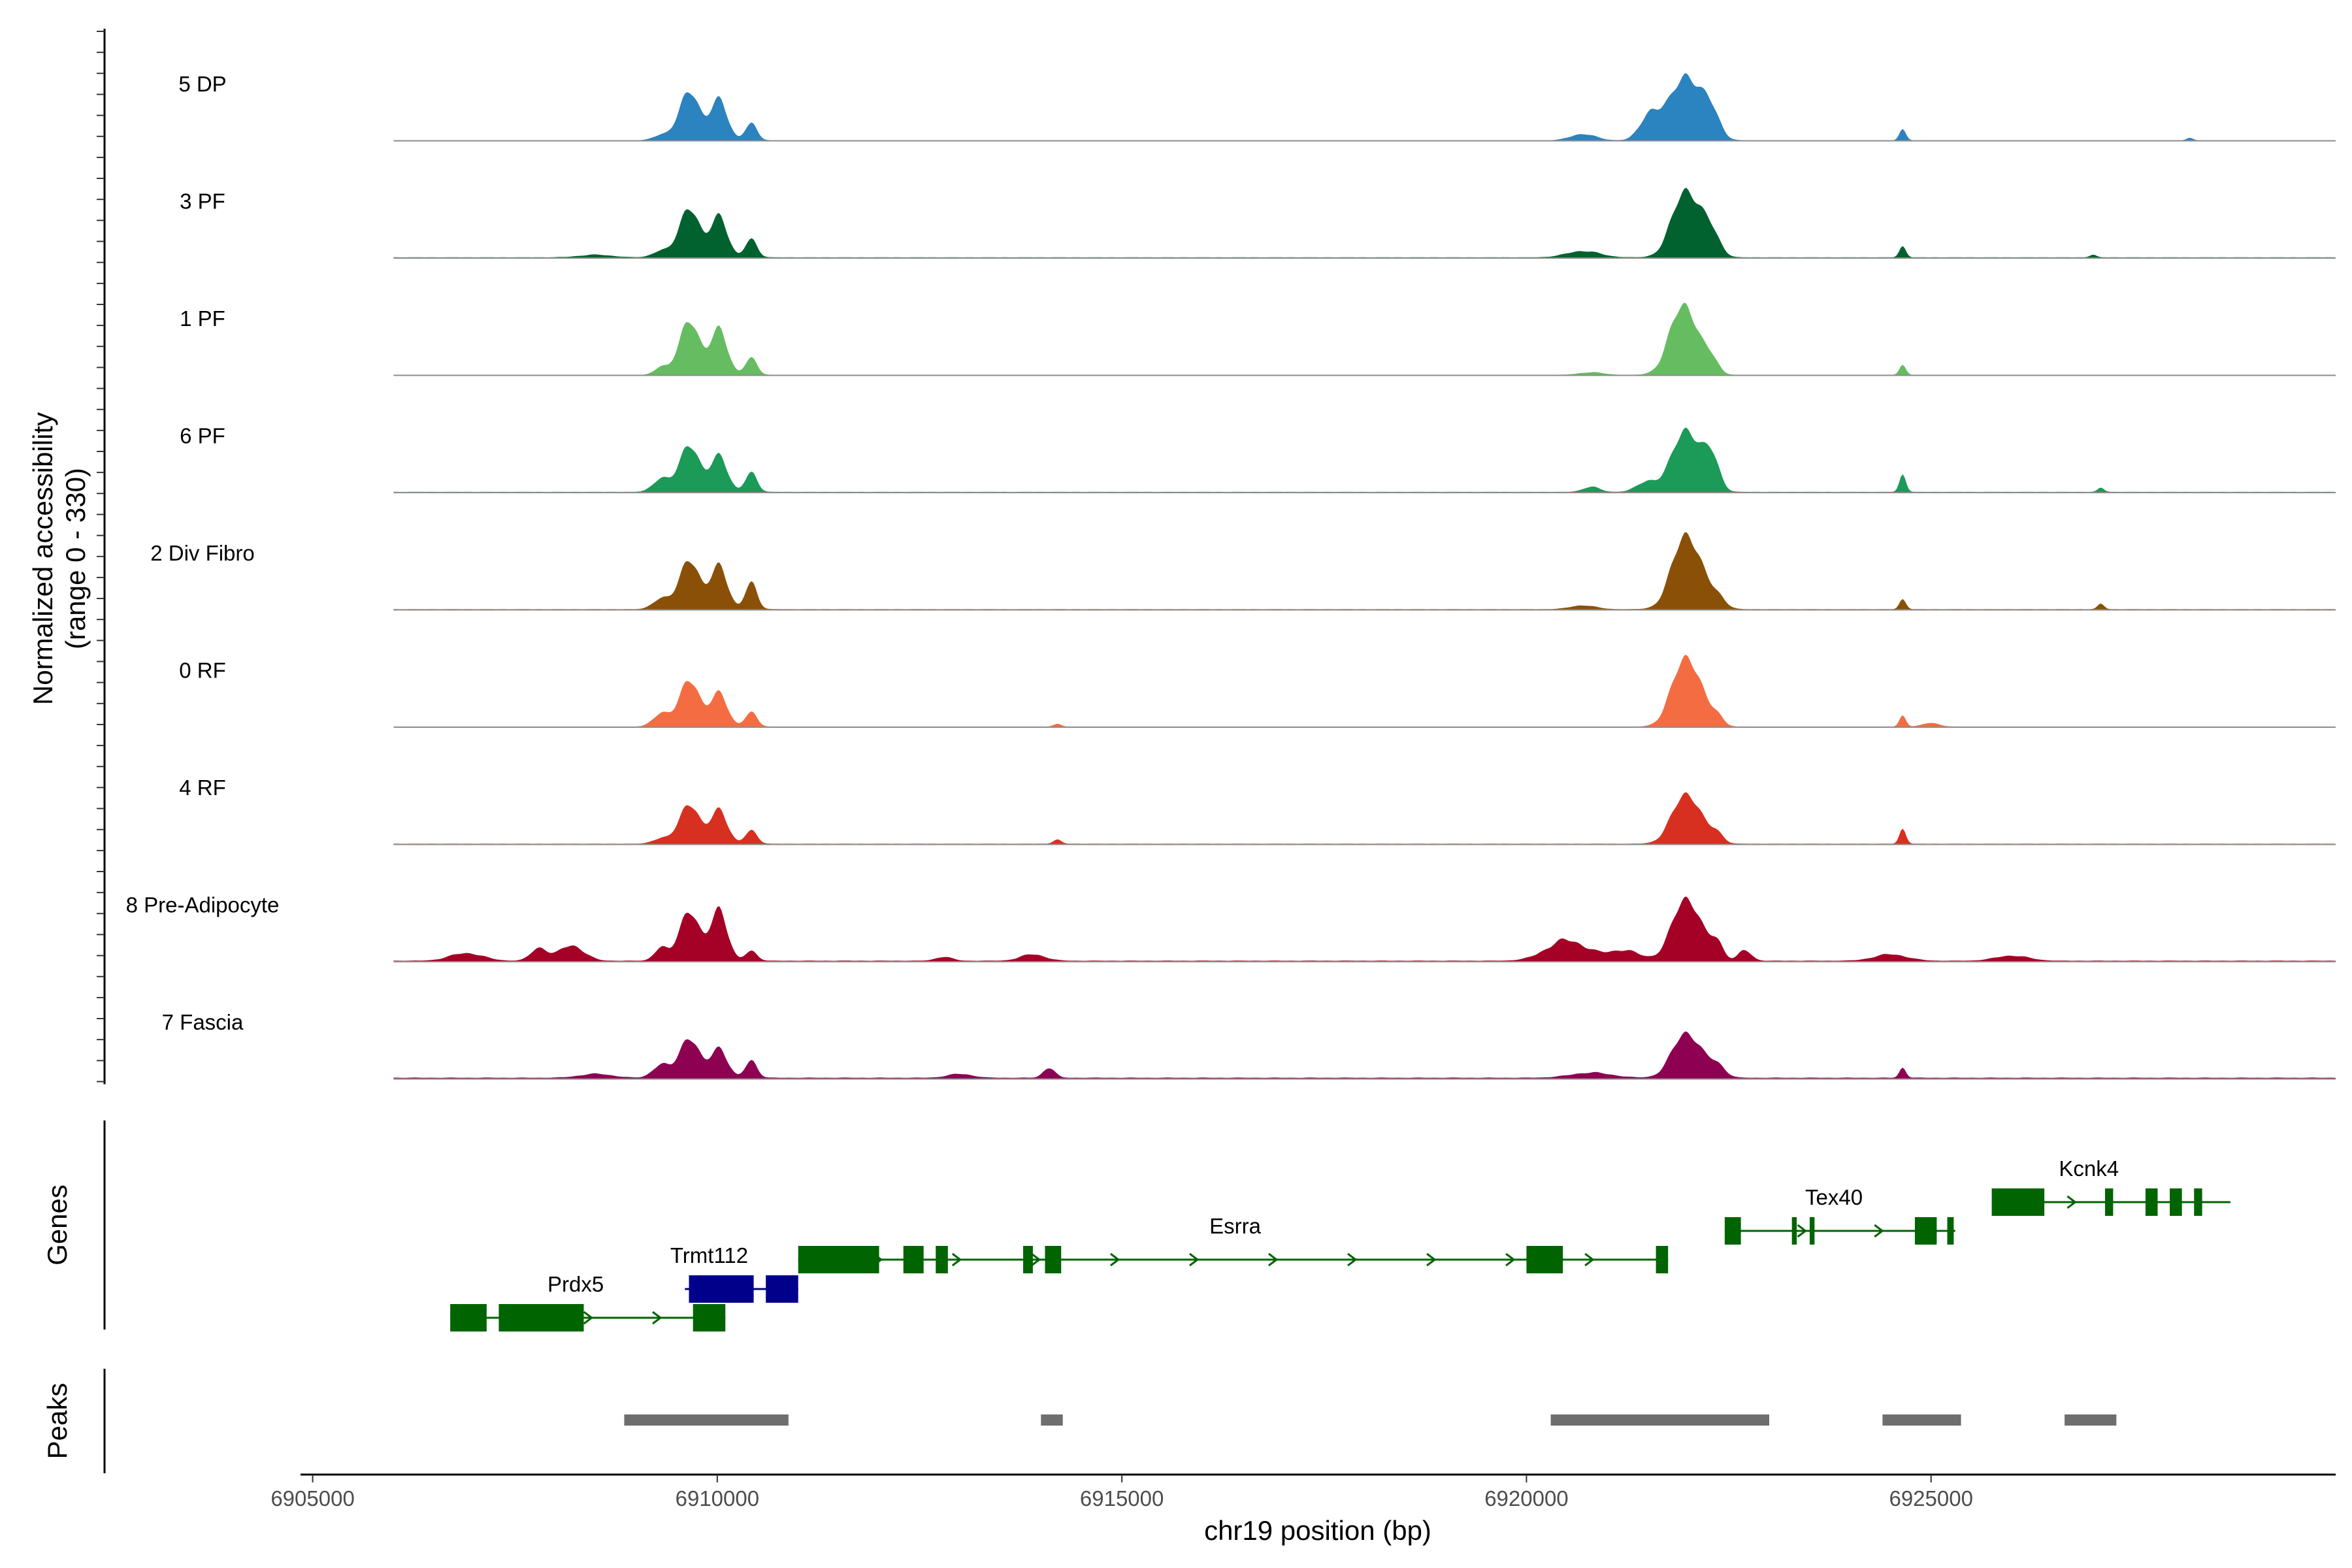 The height and width of the screenshot is (1568, 2352). What do you see at coordinates (1317, 1530) in the screenshot?
I see `x-axis-title: chr19 position (bp)` at bounding box center [1317, 1530].